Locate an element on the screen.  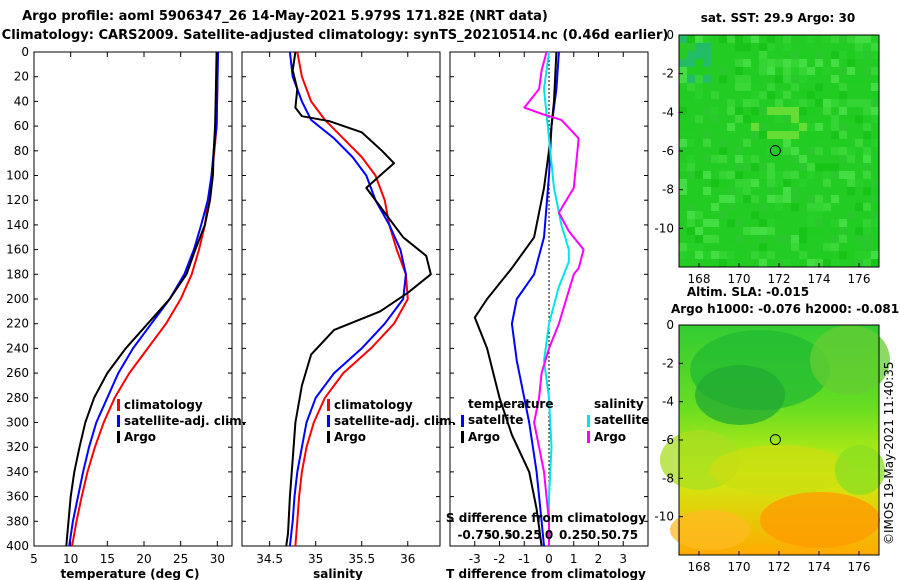
legend-title-temperature: temperature is located at coordinates (510, 404).